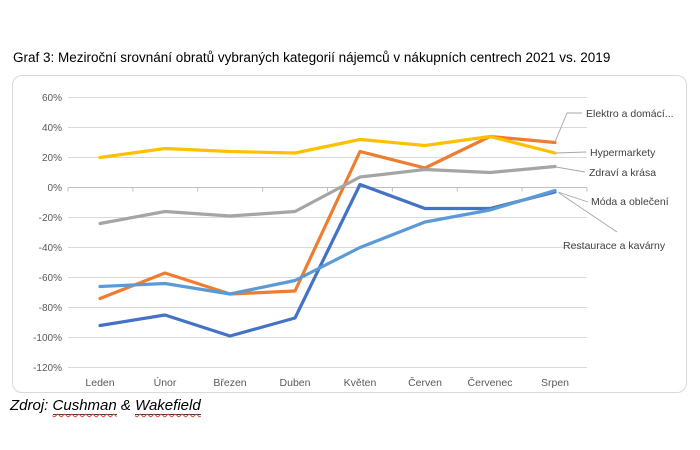  I want to click on x-tick-label: Březen, so click(229, 383).